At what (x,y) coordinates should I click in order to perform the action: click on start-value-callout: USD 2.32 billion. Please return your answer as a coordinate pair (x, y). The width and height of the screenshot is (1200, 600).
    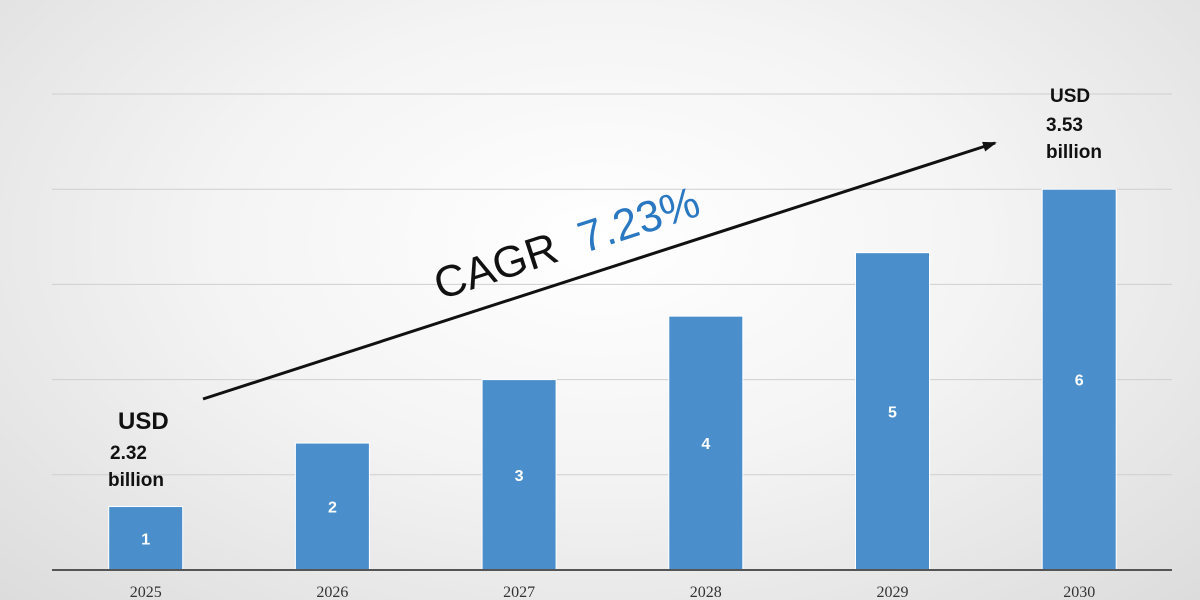
    Looking at the image, I should click on (138, 449).